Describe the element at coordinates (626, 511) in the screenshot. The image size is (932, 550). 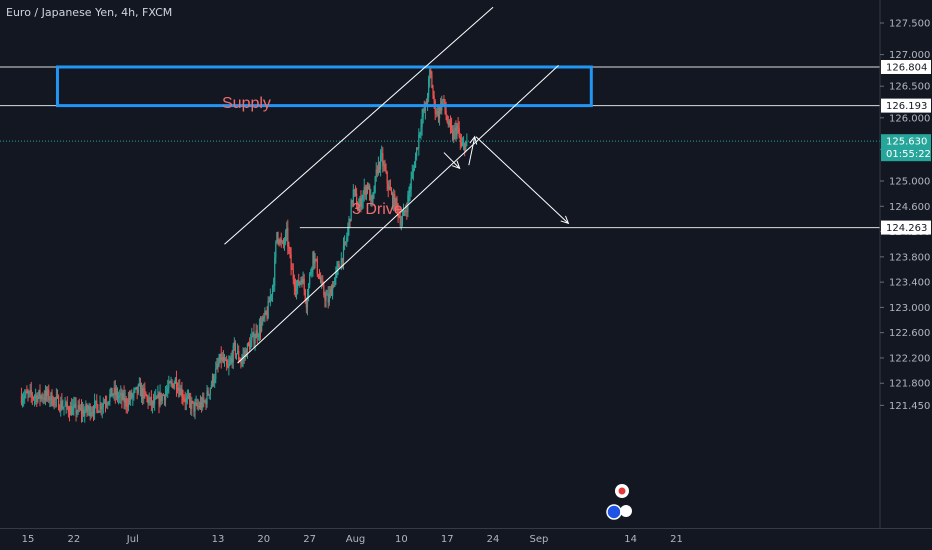
I see `news-marker-icon` at that location.